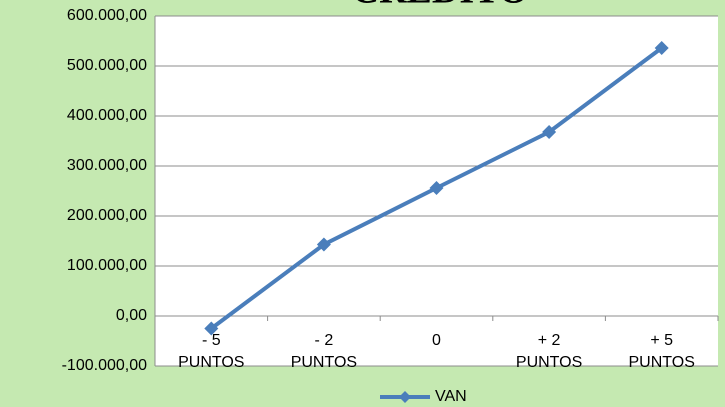  Describe the element at coordinates (440, 6) in the screenshot. I see `chart-title: CRÉDITO` at that location.